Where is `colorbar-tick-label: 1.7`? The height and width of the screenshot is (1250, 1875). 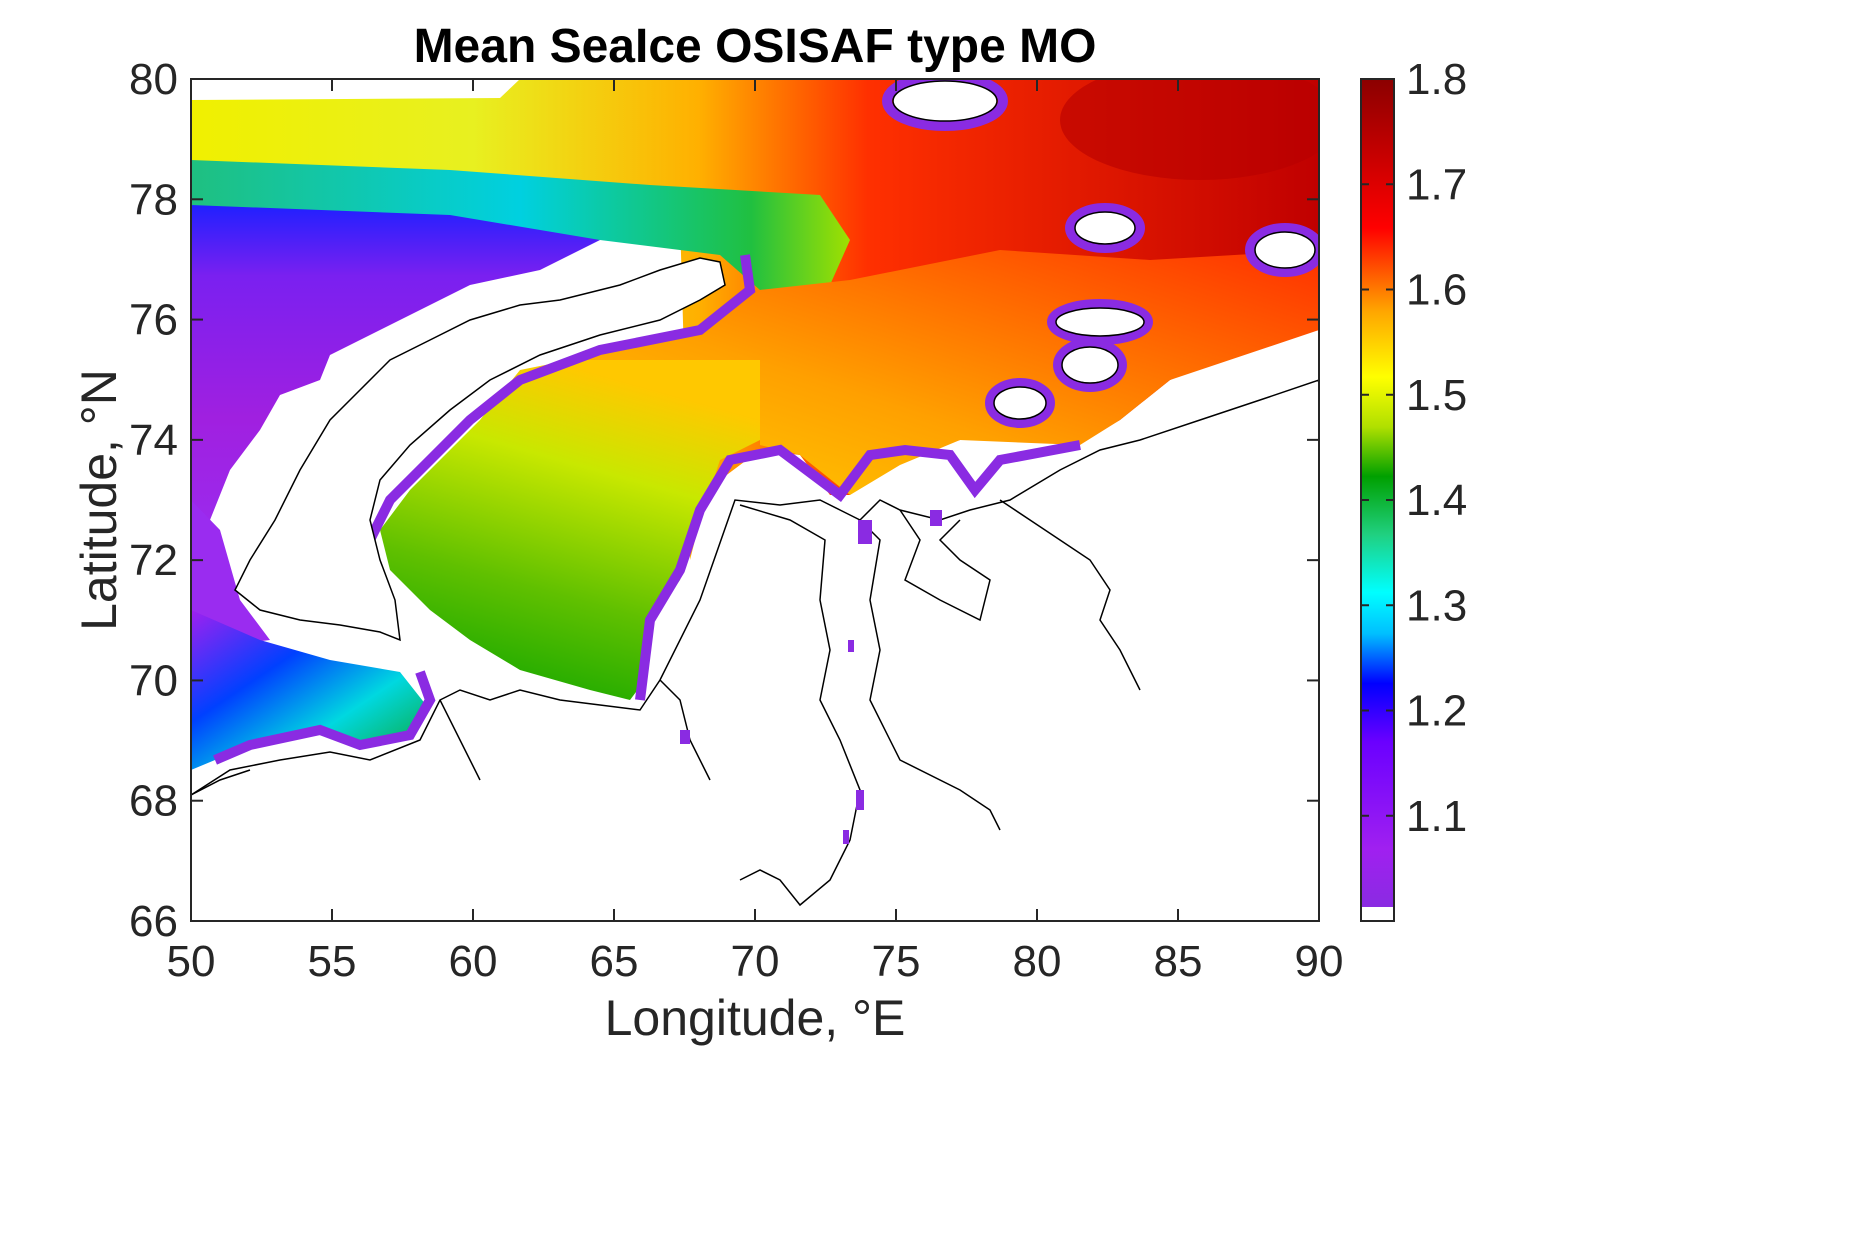
colorbar-tick-label: 1.7 is located at coordinates (1436, 184).